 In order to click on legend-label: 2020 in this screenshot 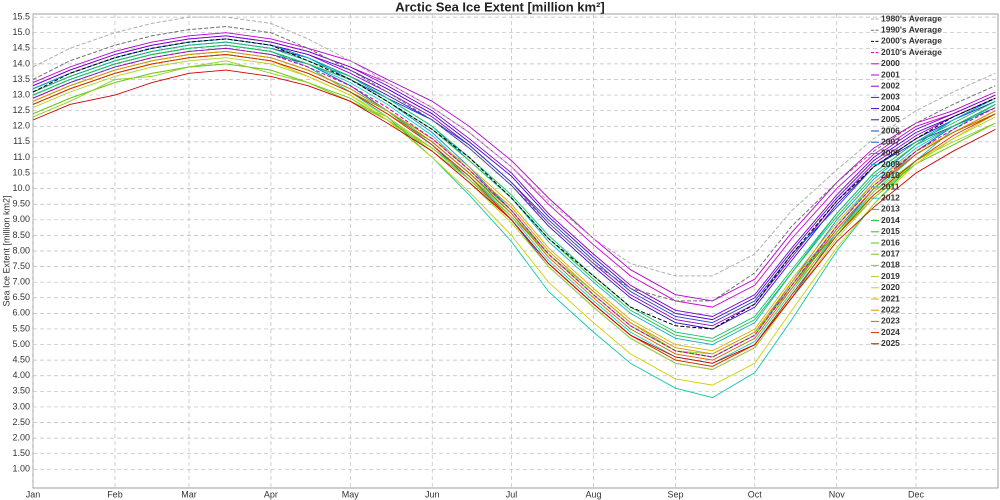, I will do `click(890, 287)`.